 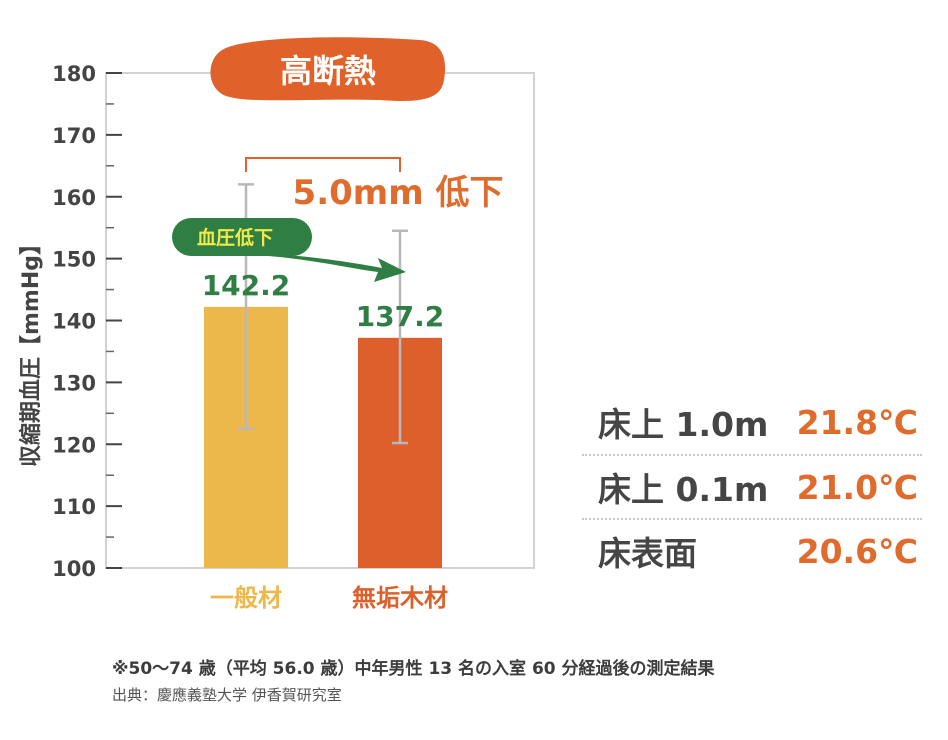 I want to click on title-badge, so click(x=328, y=69).